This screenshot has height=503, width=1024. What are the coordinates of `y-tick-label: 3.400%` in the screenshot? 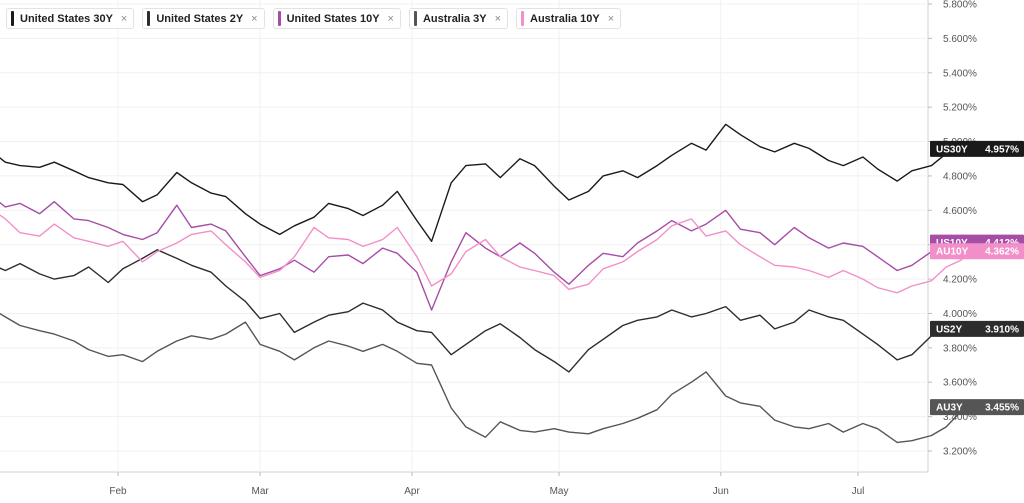 It's located at (960, 417).